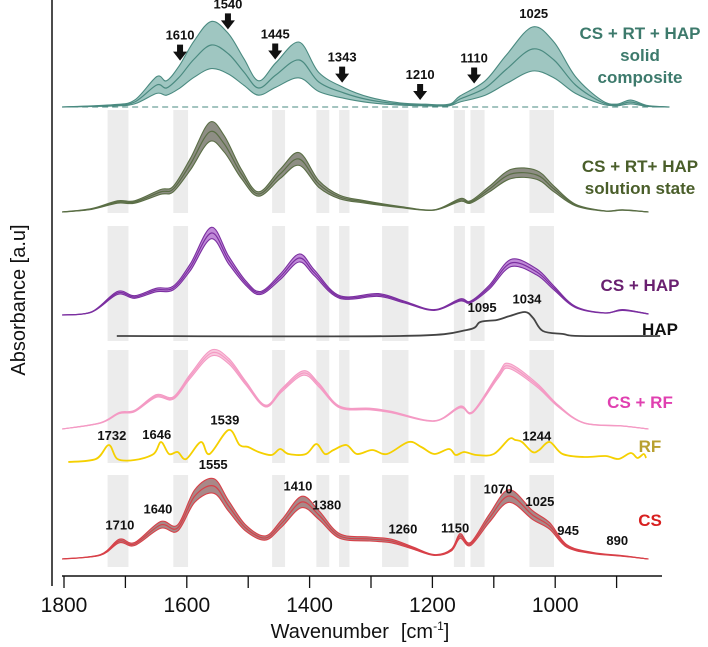 The width and height of the screenshot is (708, 647). Describe the element at coordinates (157, 509) in the screenshot. I see `peak-label: 1640` at that location.